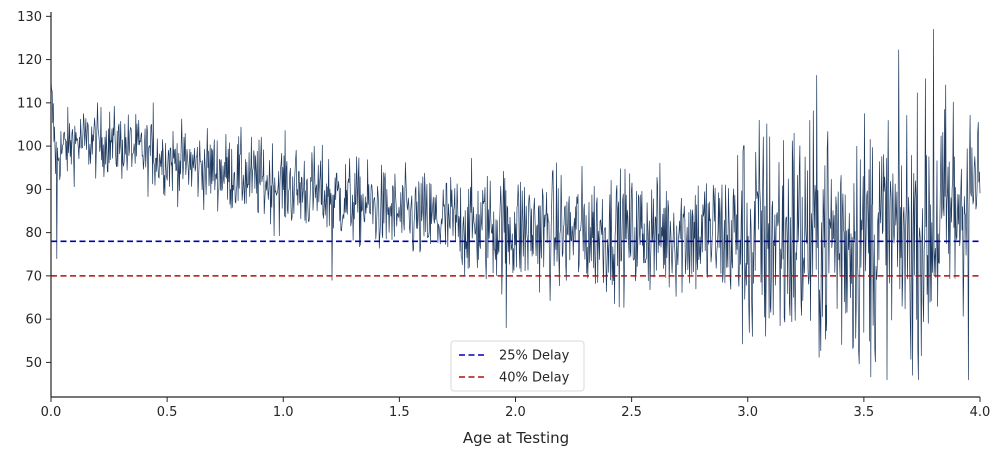 Image resolution: width=1004 pixels, height=462 pixels. What do you see at coordinates (167, 412) in the screenshot?
I see `x-tick-label: 0.5` at bounding box center [167, 412].